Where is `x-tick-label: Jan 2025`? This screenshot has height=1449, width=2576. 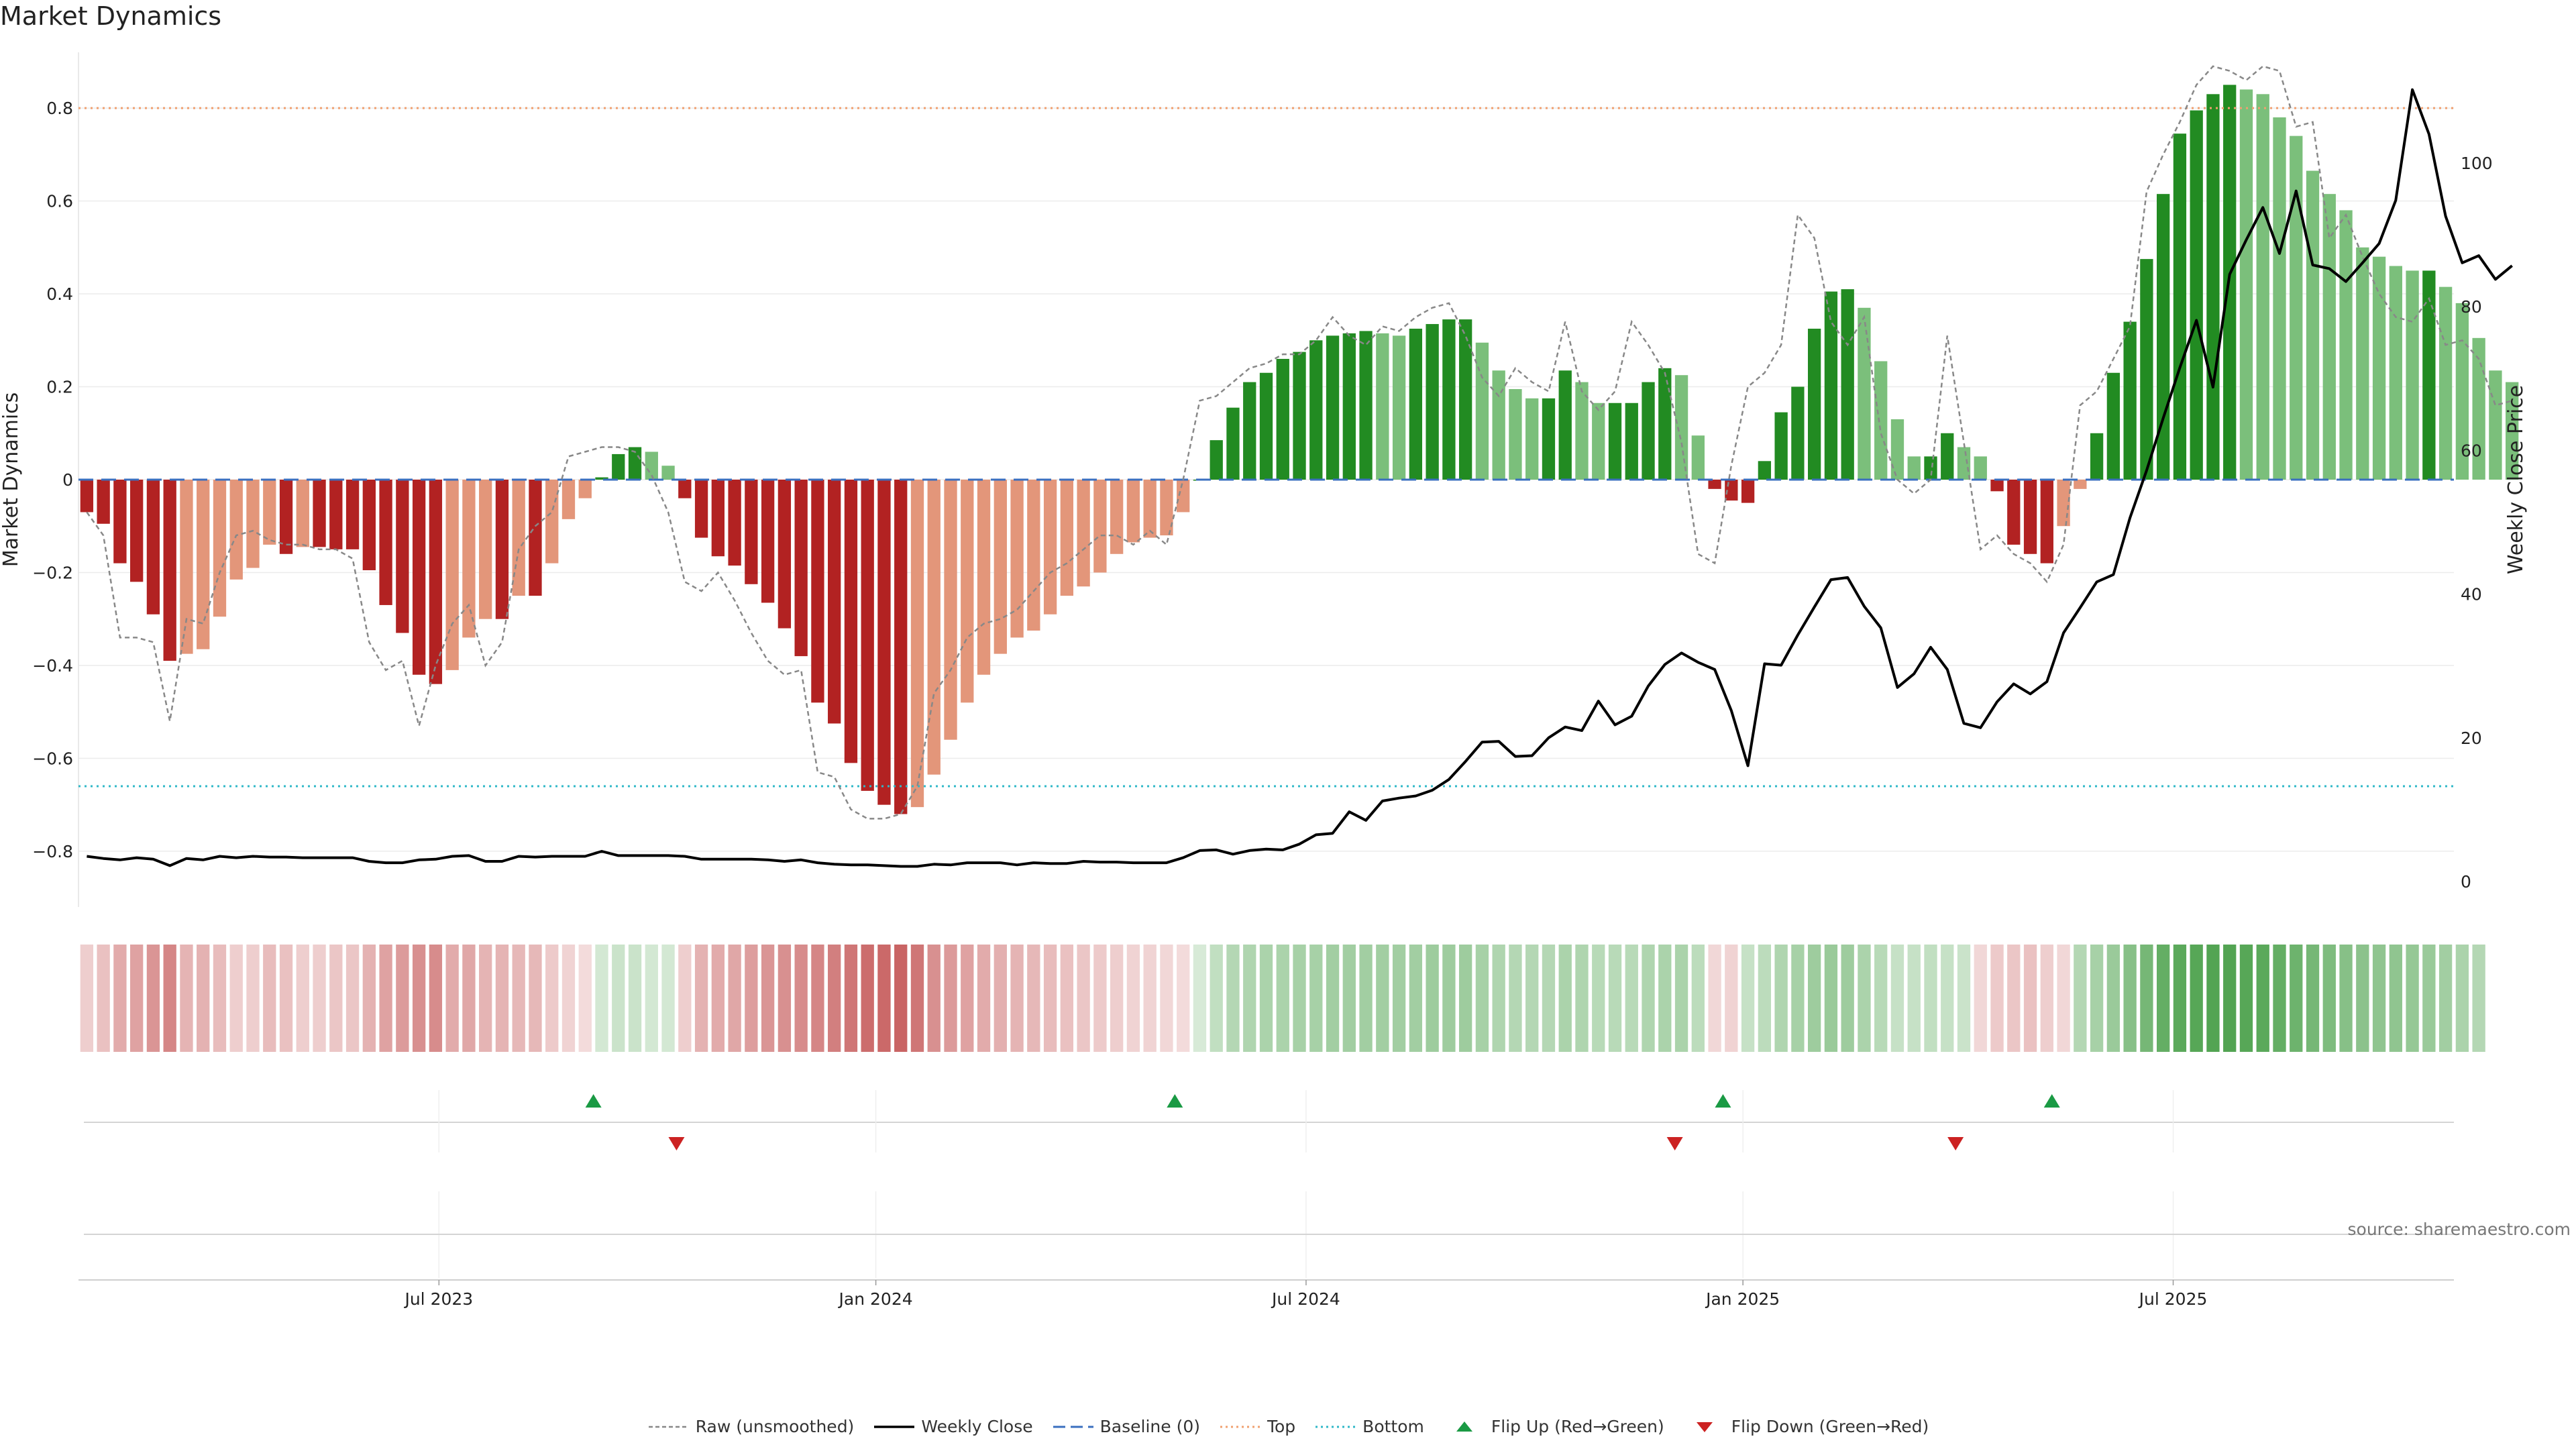
x-tick-label: Jan 2025 is located at coordinates (1742, 1299).